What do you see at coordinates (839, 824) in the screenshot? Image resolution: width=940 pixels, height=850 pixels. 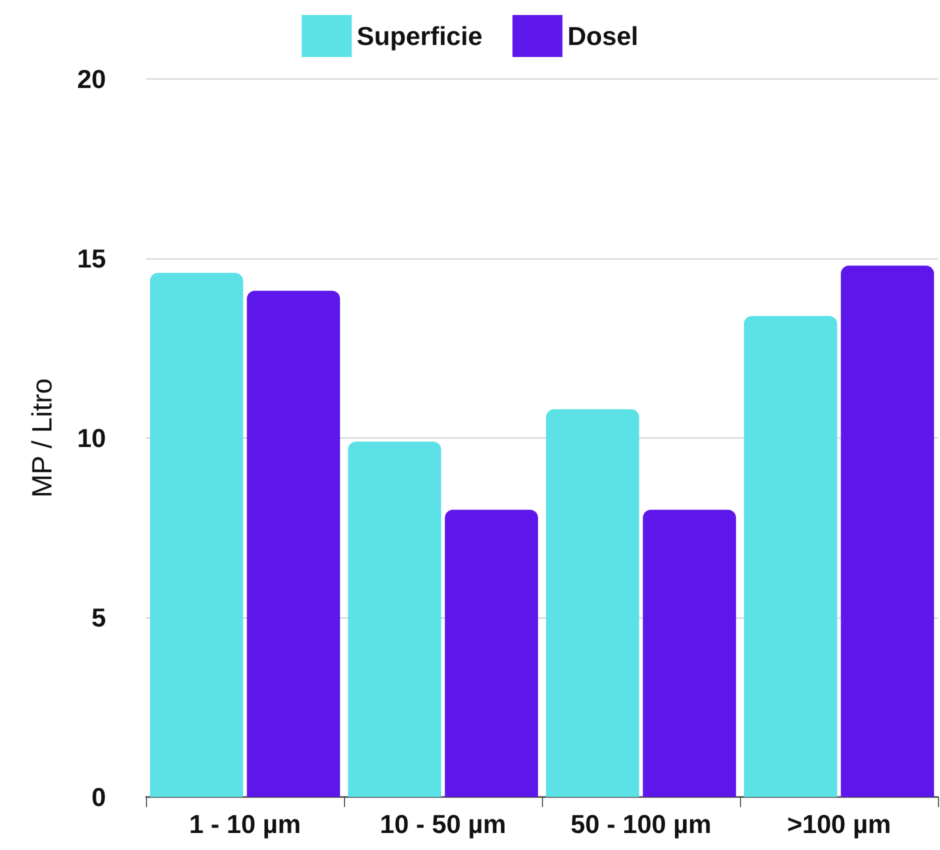 I see `x-tick-label: >100 µm` at bounding box center [839, 824].